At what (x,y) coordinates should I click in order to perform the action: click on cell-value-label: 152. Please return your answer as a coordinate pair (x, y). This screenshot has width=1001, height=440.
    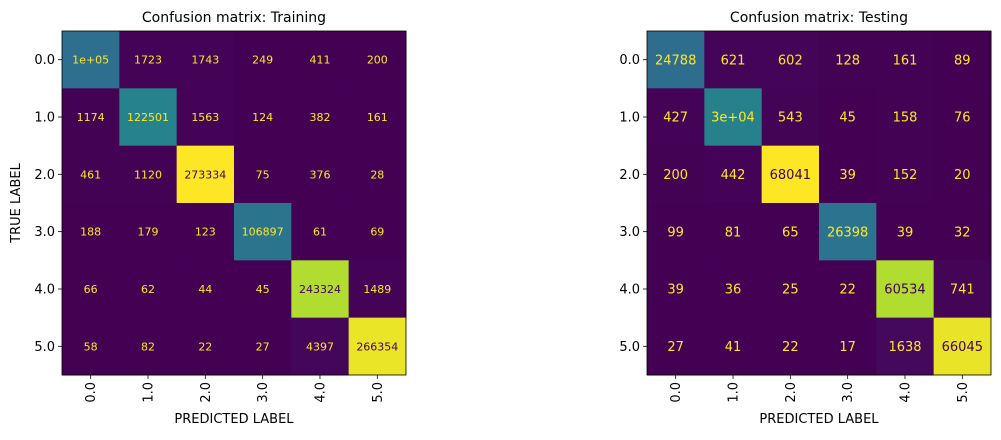
    Looking at the image, I should click on (905, 175).